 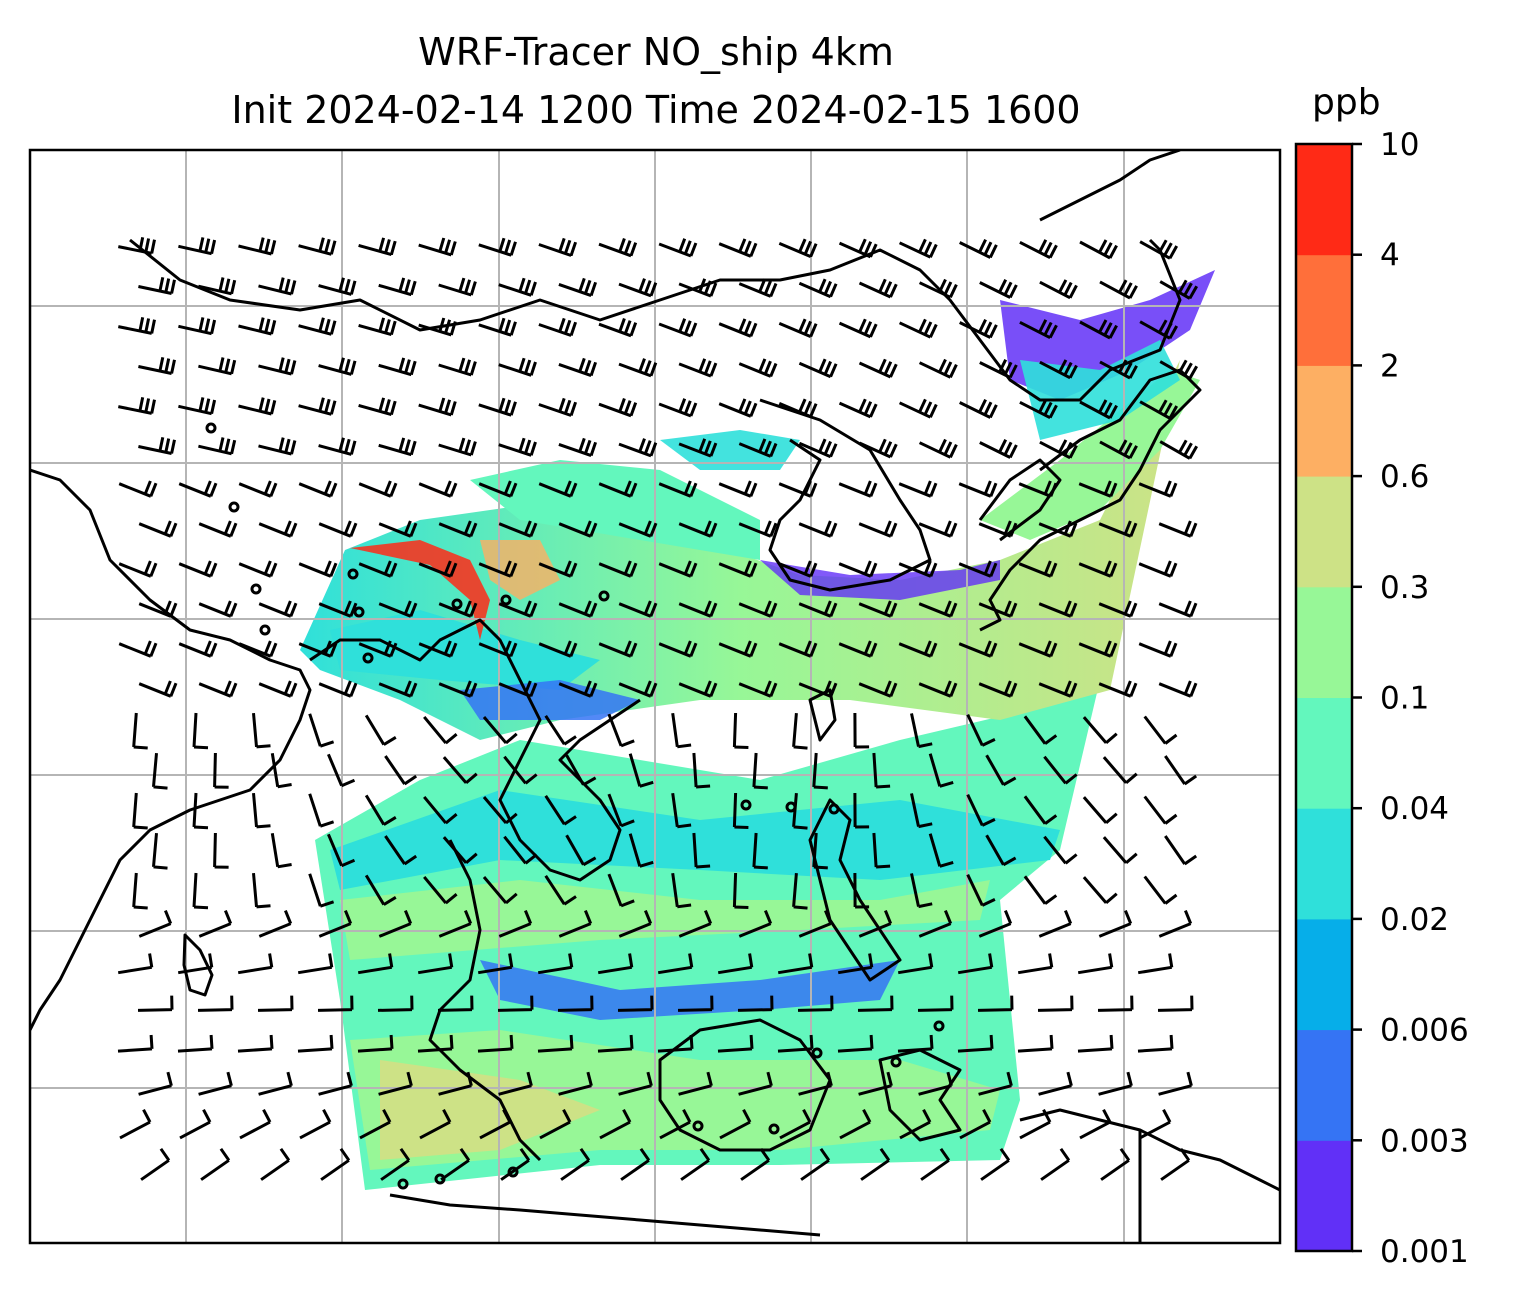 What do you see at coordinates (845, 495) in the screenshot?
I see `coast-china-east` at bounding box center [845, 495].